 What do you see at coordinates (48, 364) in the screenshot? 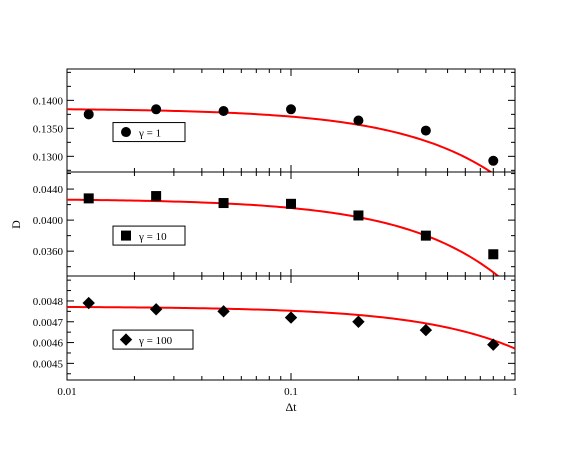
I see `y-tick-label: 0.0045` at bounding box center [48, 364].